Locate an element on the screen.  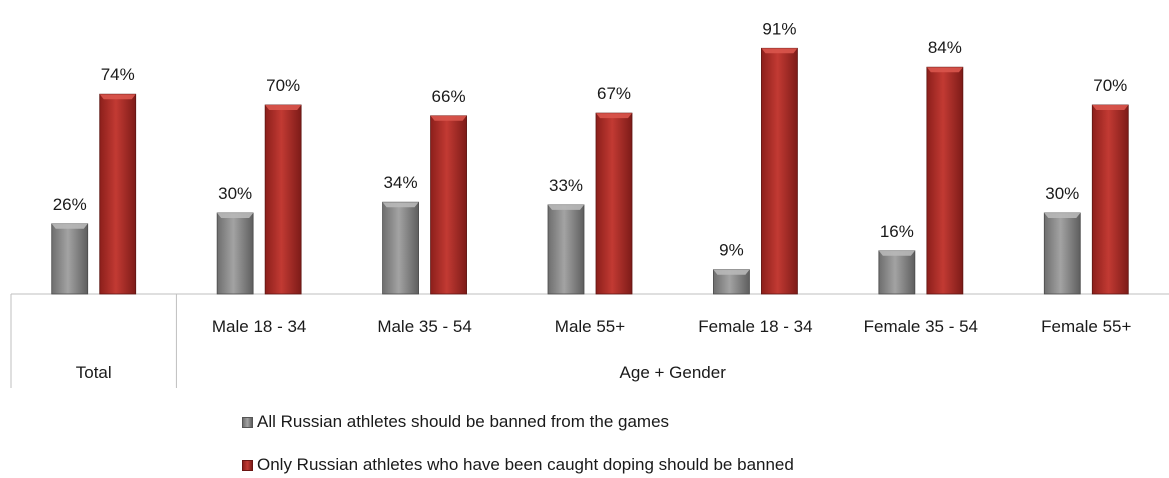
category-tick-label: Male 18 - 34 is located at coordinates (259, 326).